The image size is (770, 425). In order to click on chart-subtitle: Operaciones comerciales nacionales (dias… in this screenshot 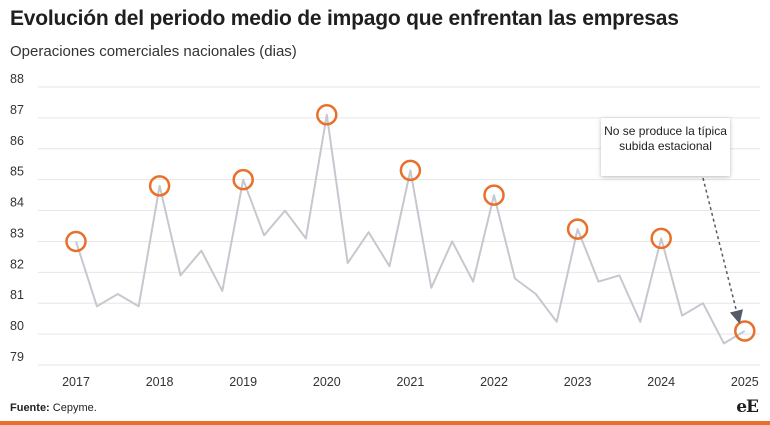, I will do `click(153, 51)`.